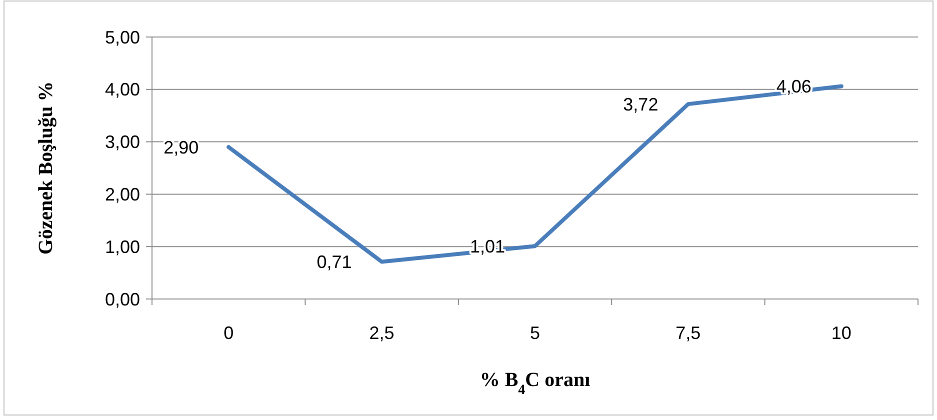 This screenshot has height=420, width=937. I want to click on y-tick-label: 3,00, so click(122, 142).